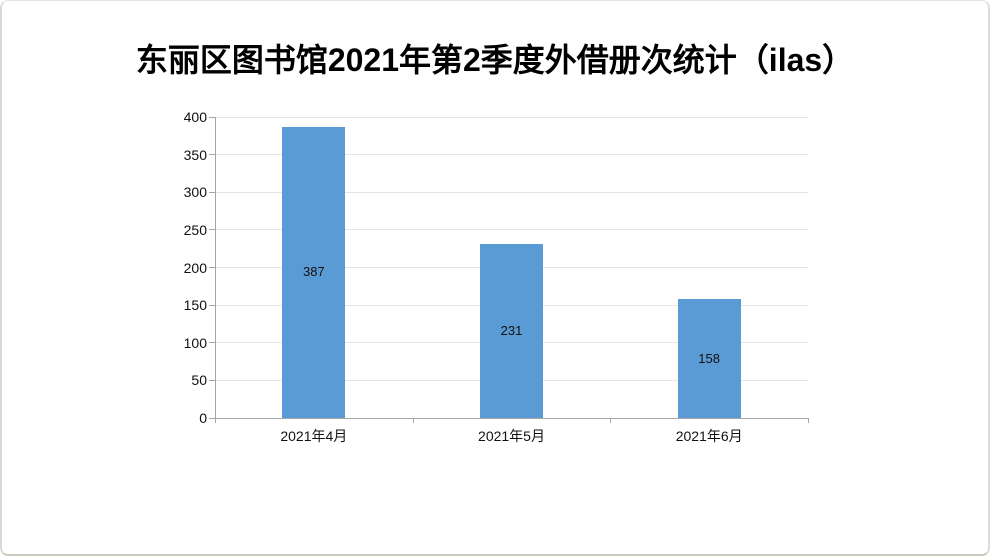 This screenshot has height=557, width=990. I want to click on y-axis-line, so click(215, 268).